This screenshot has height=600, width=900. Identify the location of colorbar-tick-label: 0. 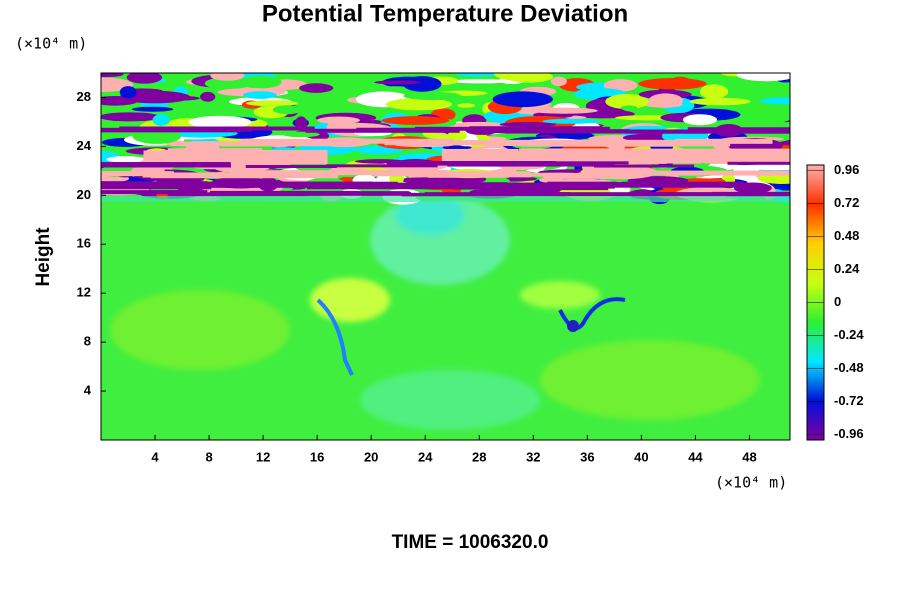
(837, 301).